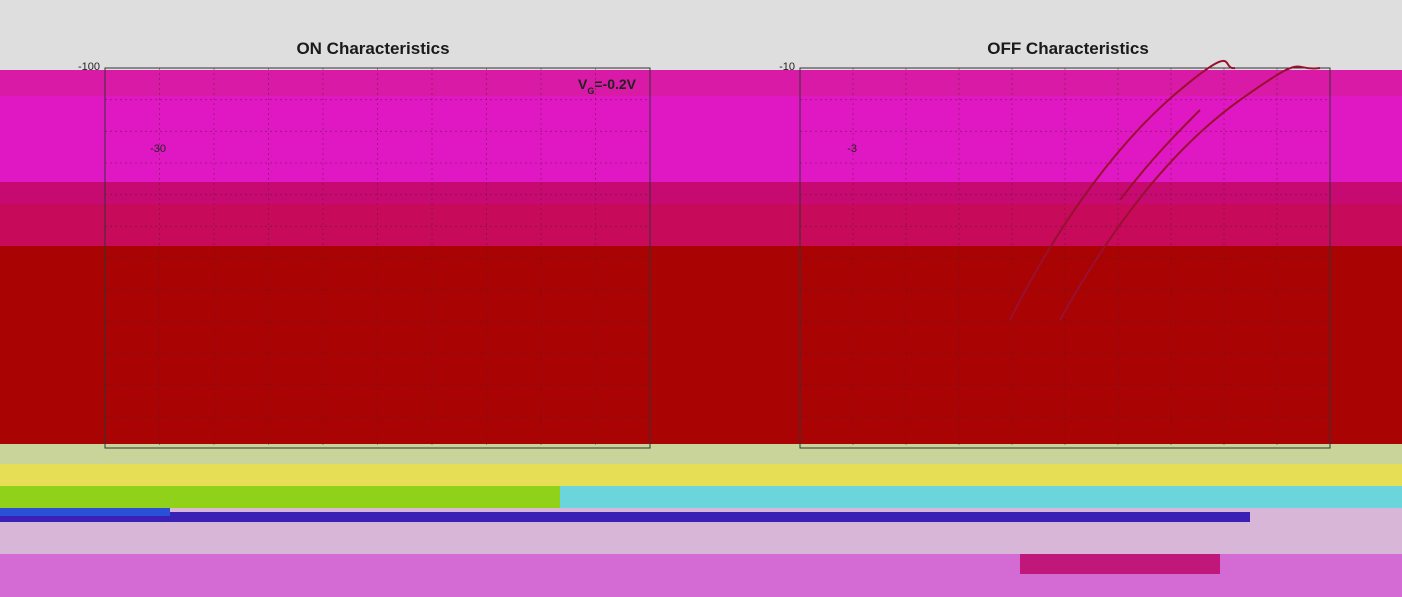 The width and height of the screenshot is (1402, 597). What do you see at coordinates (615, 84) in the screenshot?
I see `on-annotation-value: =-0.2V` at bounding box center [615, 84].